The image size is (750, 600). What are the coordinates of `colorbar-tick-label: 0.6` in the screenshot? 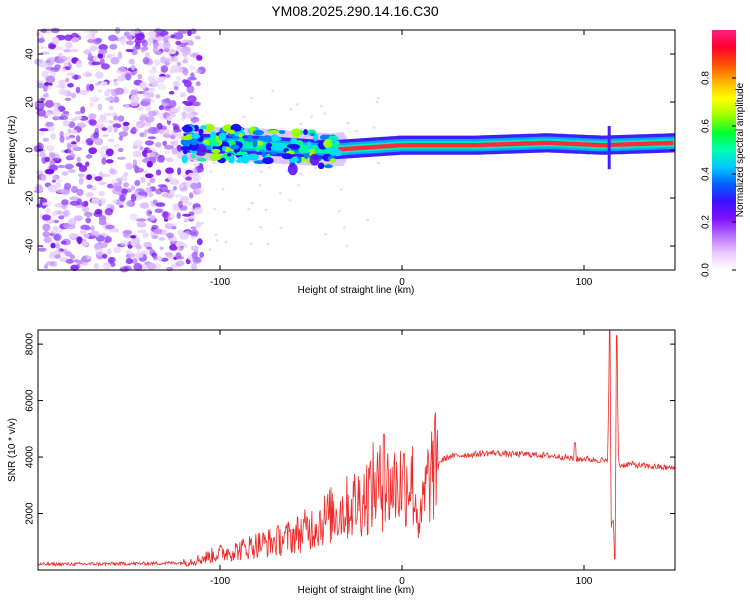 It's located at (706, 126).